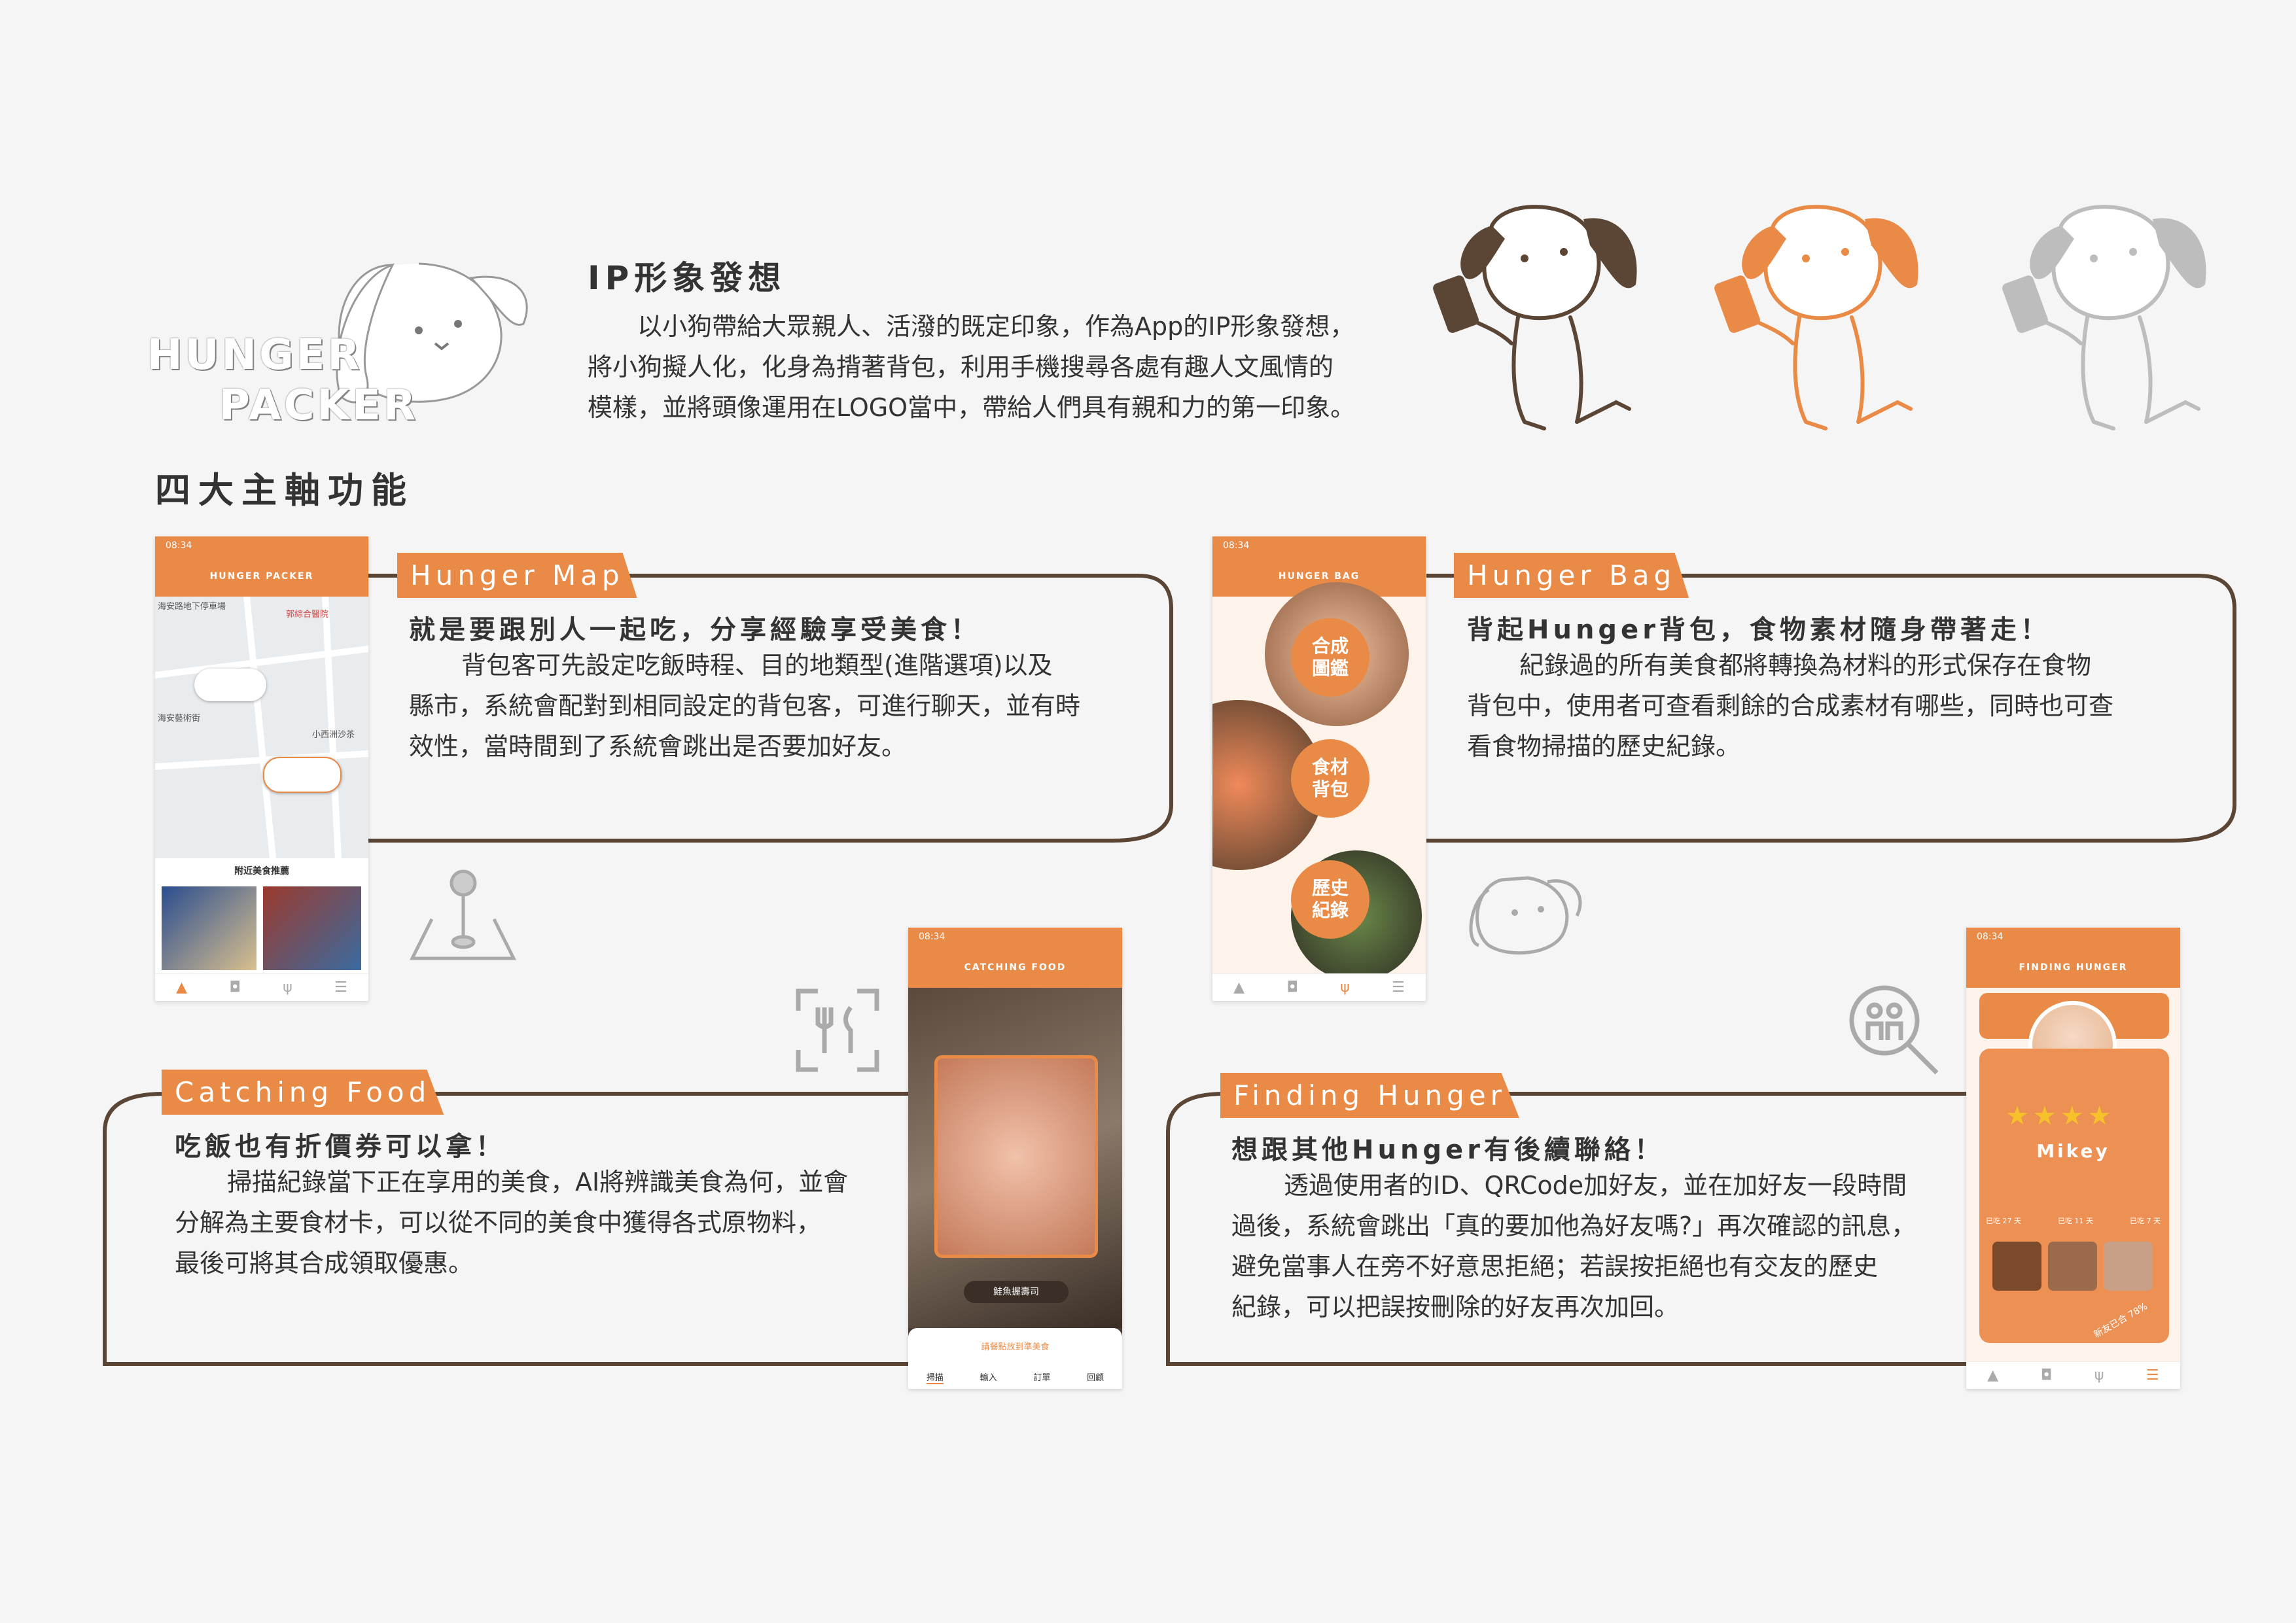 This screenshot has height=1623, width=2296. What do you see at coordinates (687, 278) in the screenshot?
I see `ip-title: IP形象發想` at bounding box center [687, 278].